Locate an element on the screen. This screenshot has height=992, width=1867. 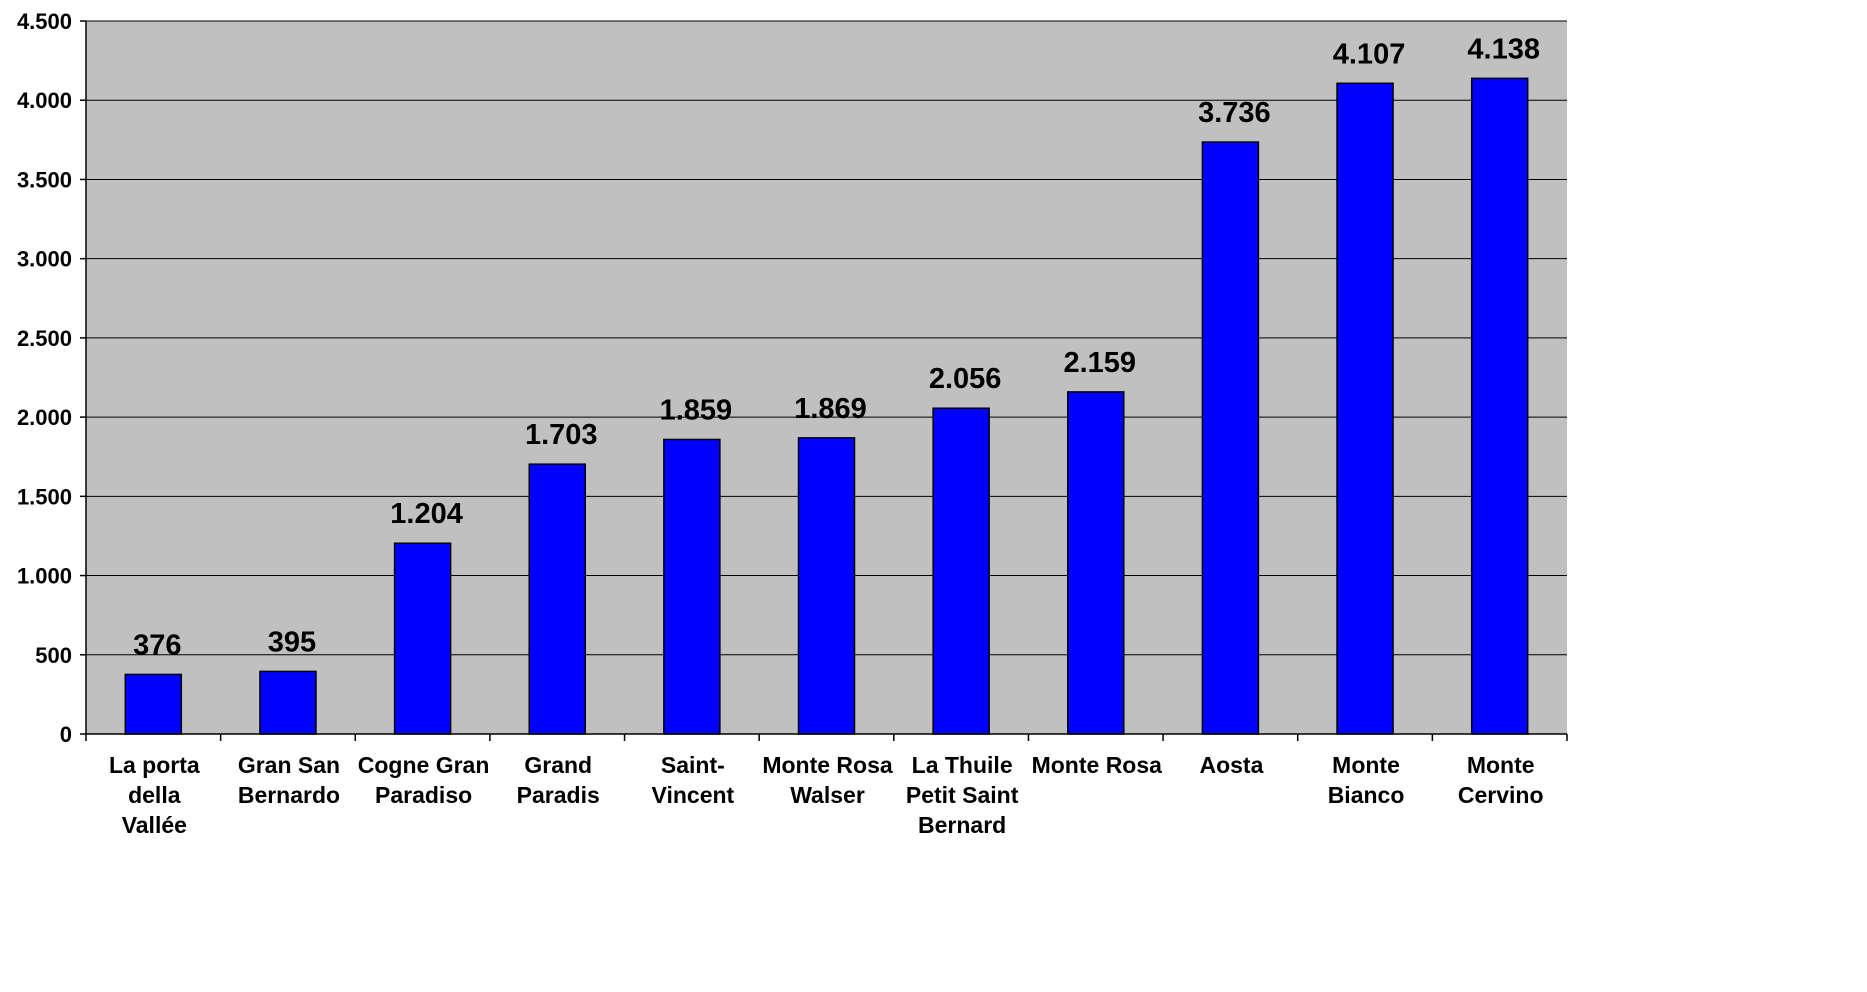
x-tick-label-line: Cervino is located at coordinates (1501, 795).